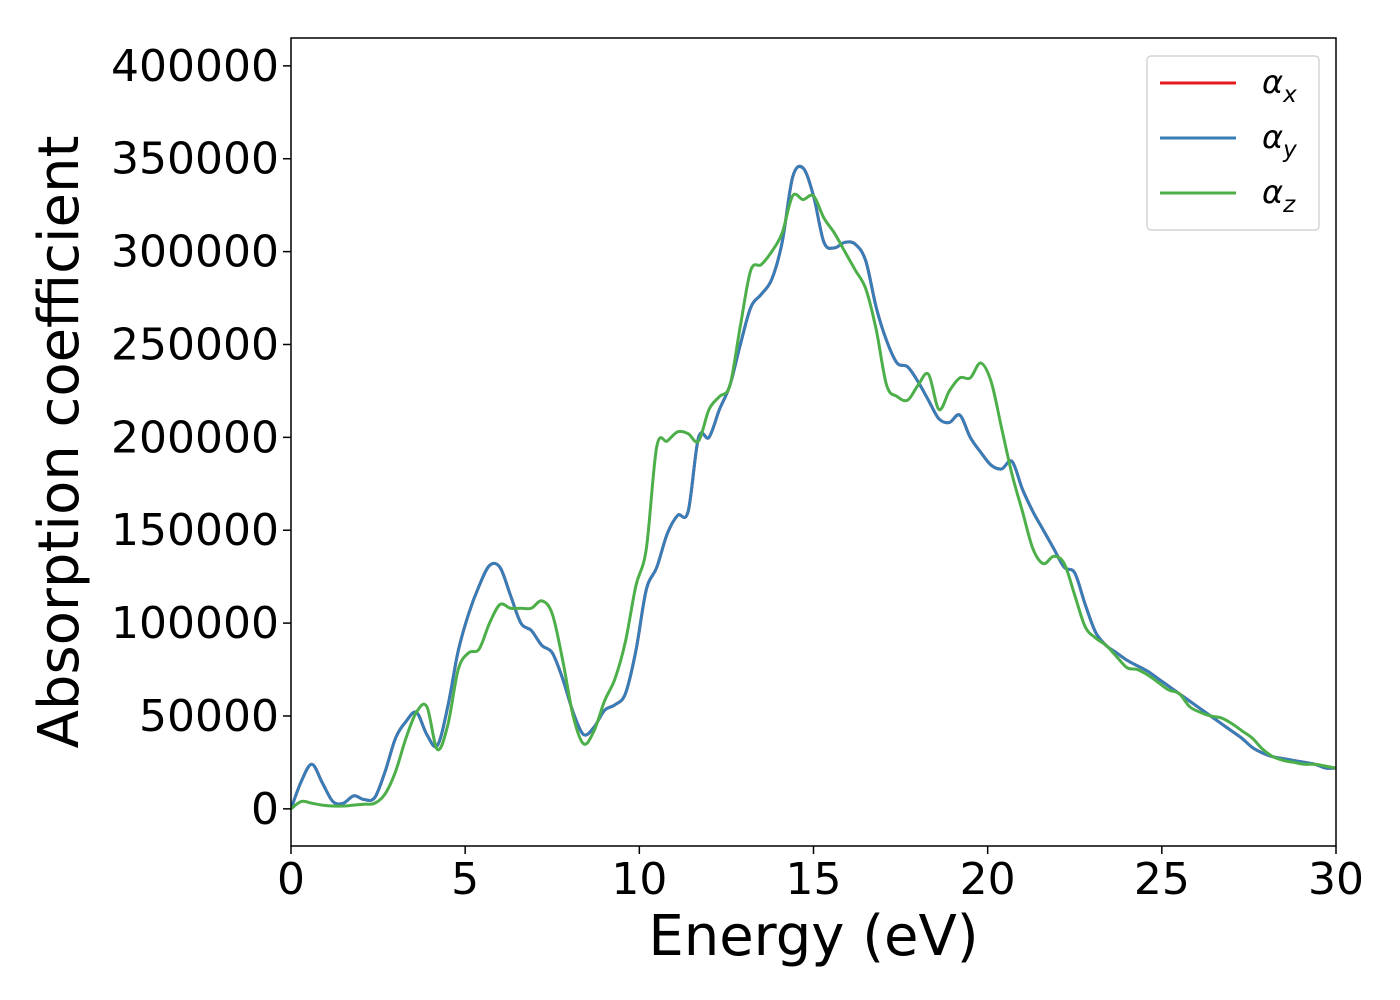 The height and width of the screenshot is (1000, 1400). What do you see at coordinates (813, 936) in the screenshot?
I see `x-axis-title: Energy (eV)` at bounding box center [813, 936].